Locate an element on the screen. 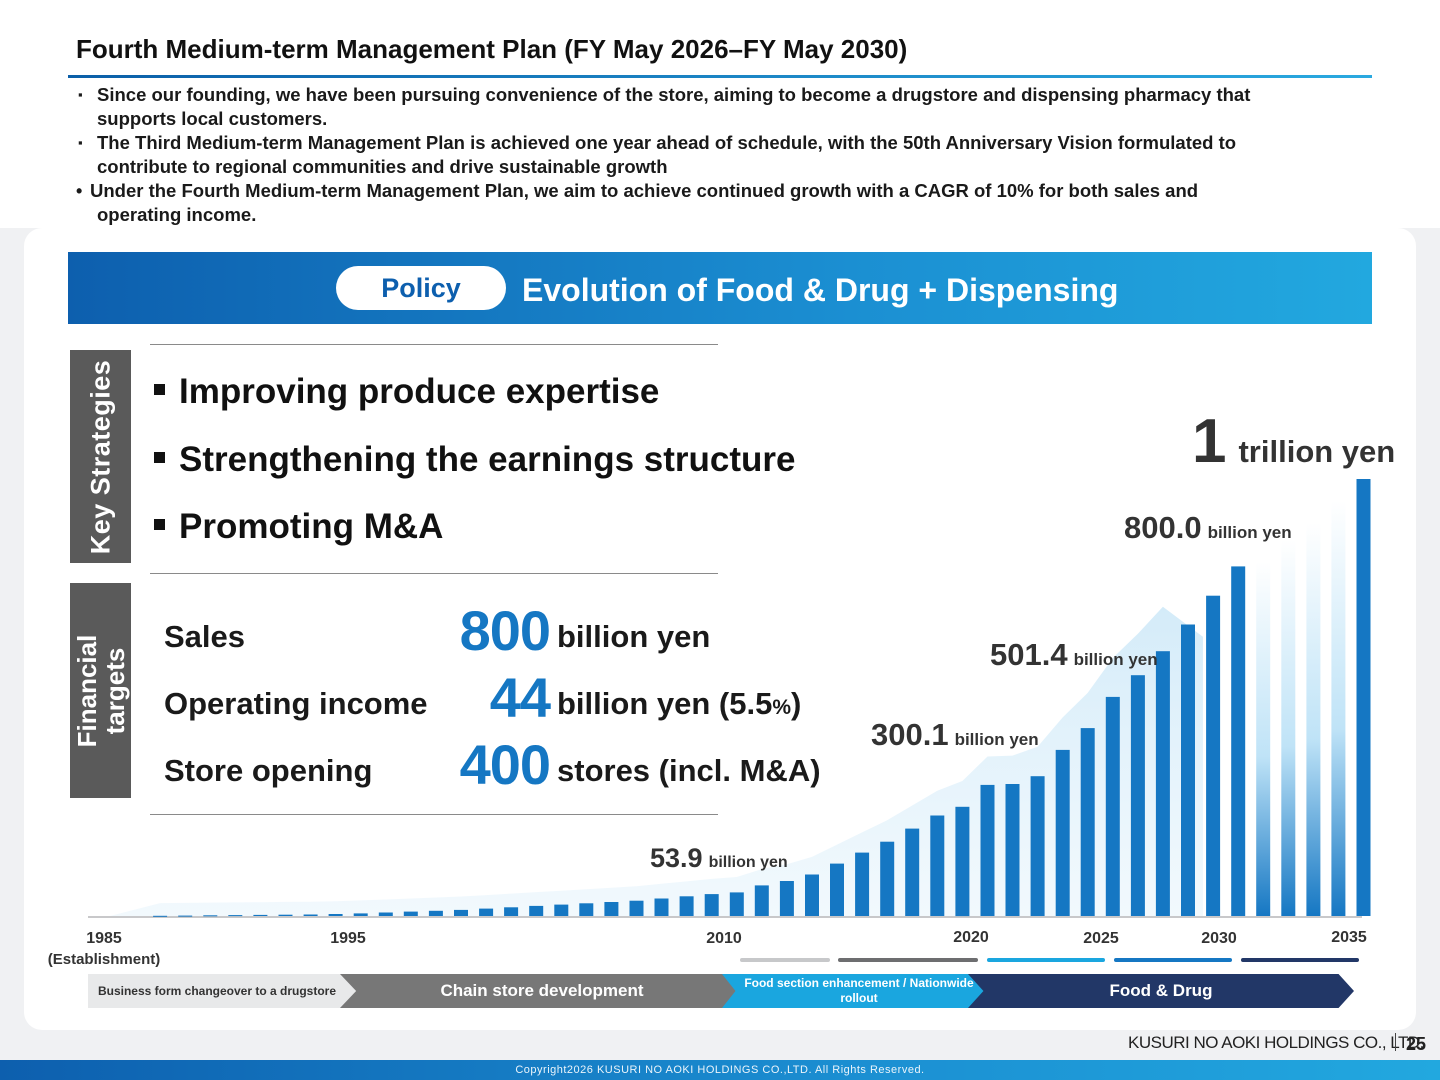 The image size is (1440, 1080). target-unit-number: 5.5 is located at coordinates (751, 703).